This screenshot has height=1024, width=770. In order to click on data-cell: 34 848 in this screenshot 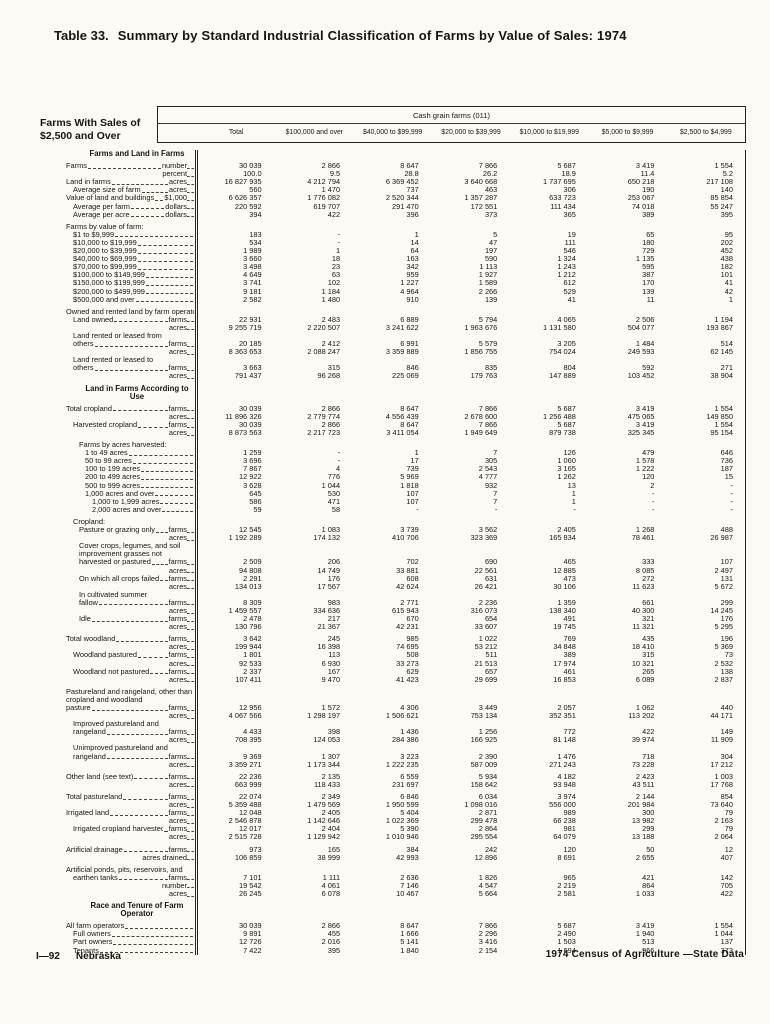, I will do `click(564, 647)`.